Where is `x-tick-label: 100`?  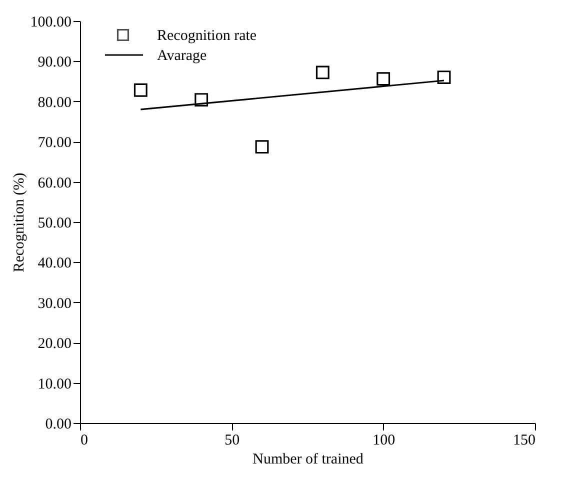
x-tick-label: 100 is located at coordinates (384, 440).